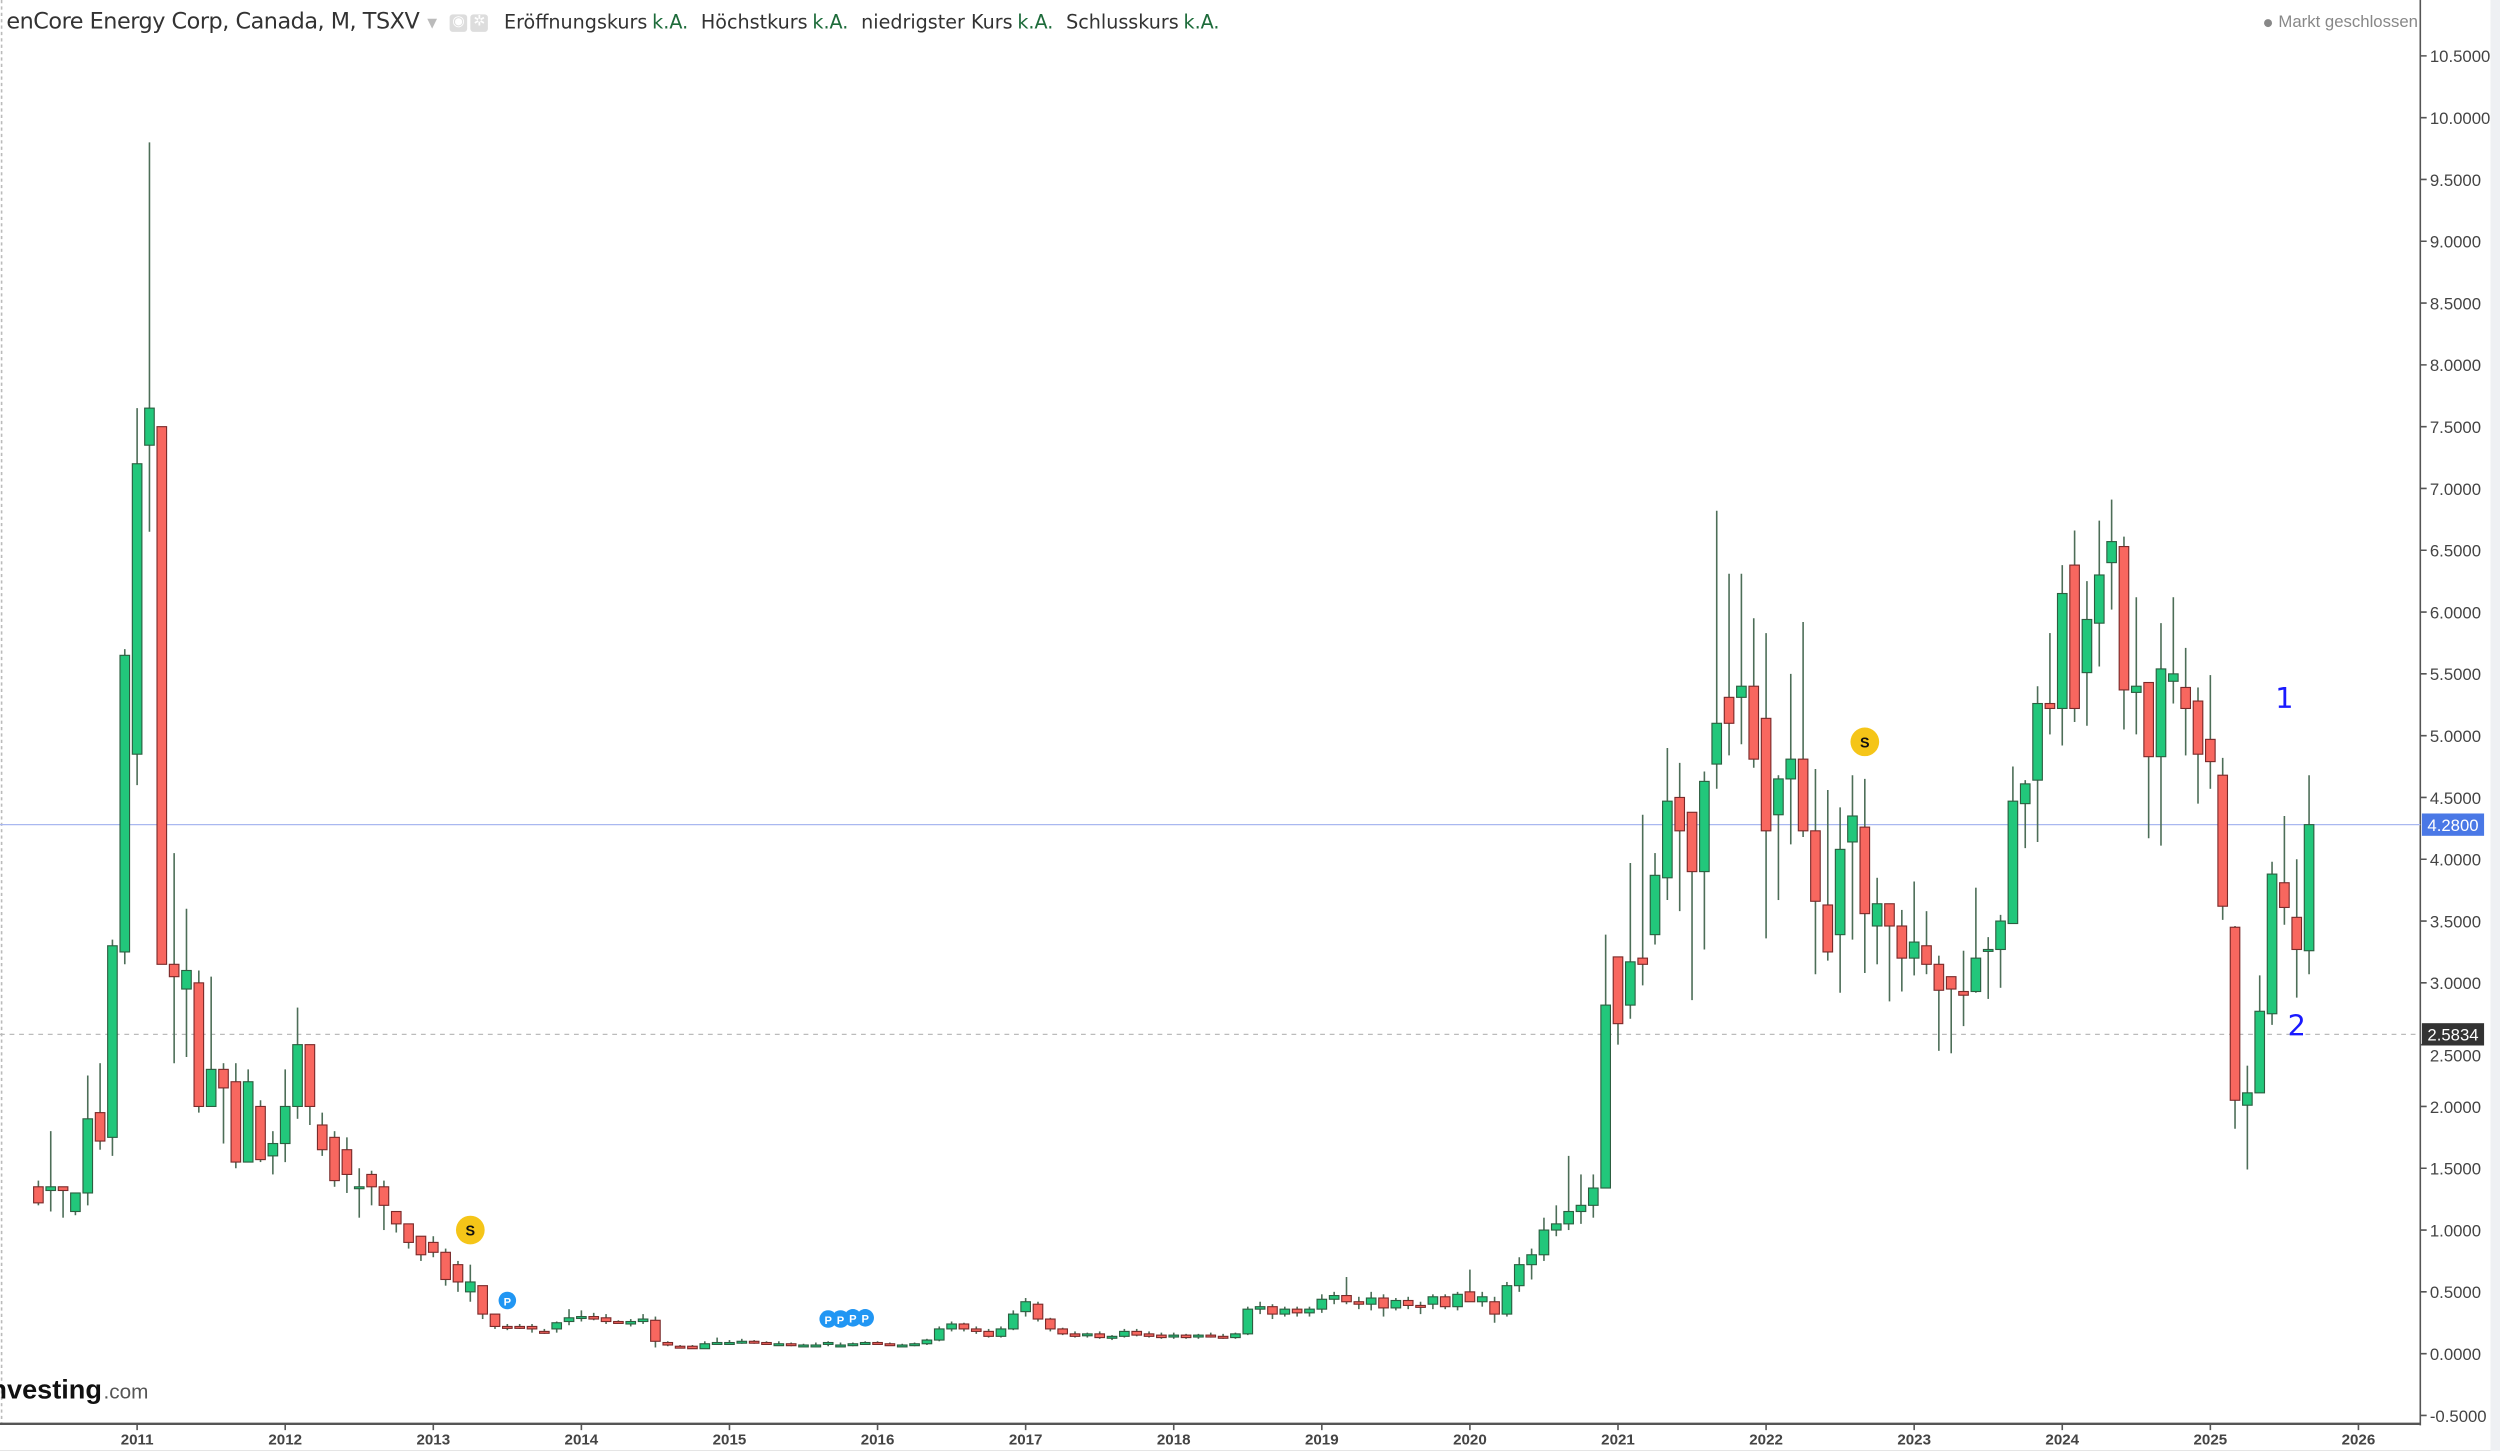 Image resolution: width=2500 pixels, height=1451 pixels. Describe the element at coordinates (828, 1319) in the screenshot. I see `event-marker-icon` at that location.